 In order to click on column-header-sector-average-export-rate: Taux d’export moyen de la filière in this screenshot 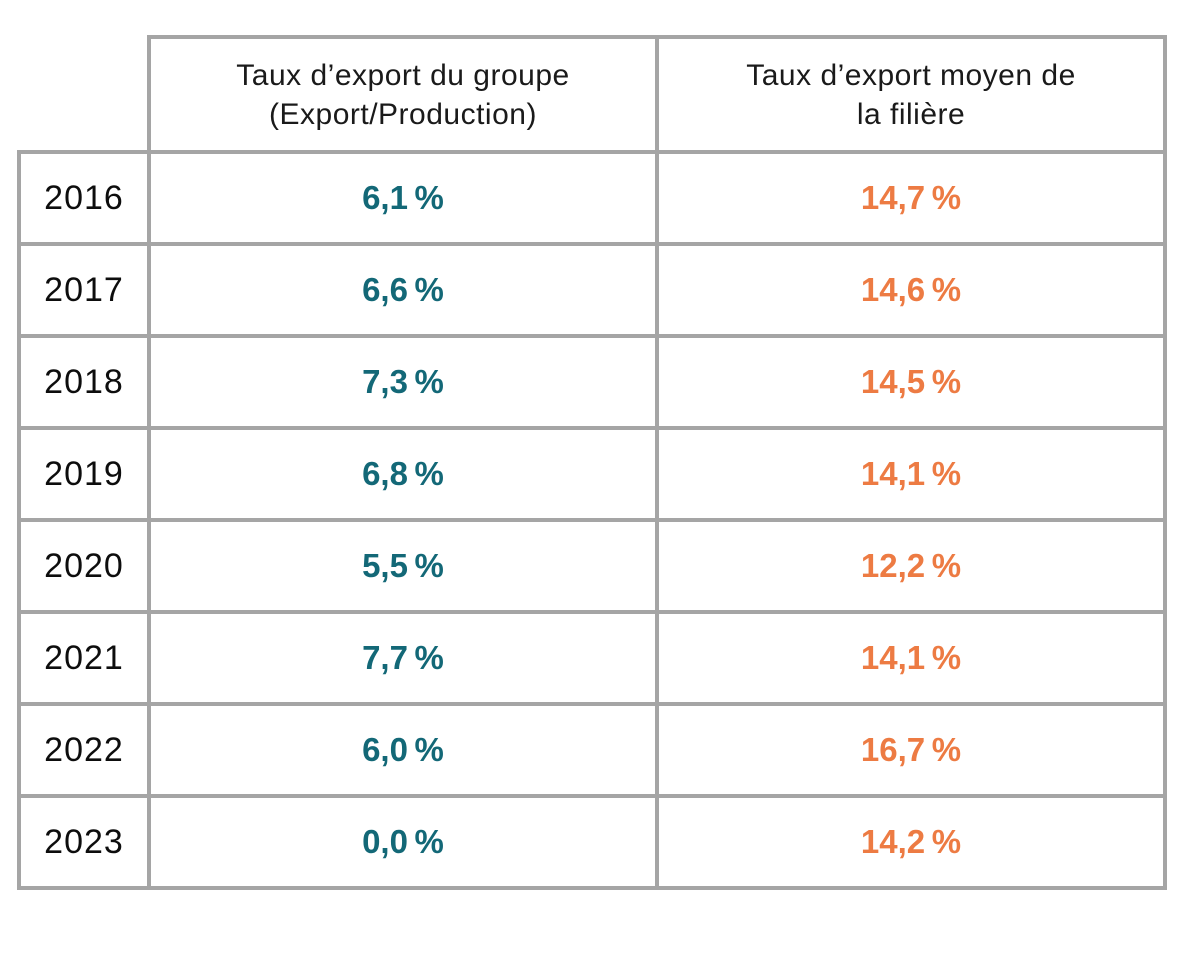, I will do `click(911, 94)`.